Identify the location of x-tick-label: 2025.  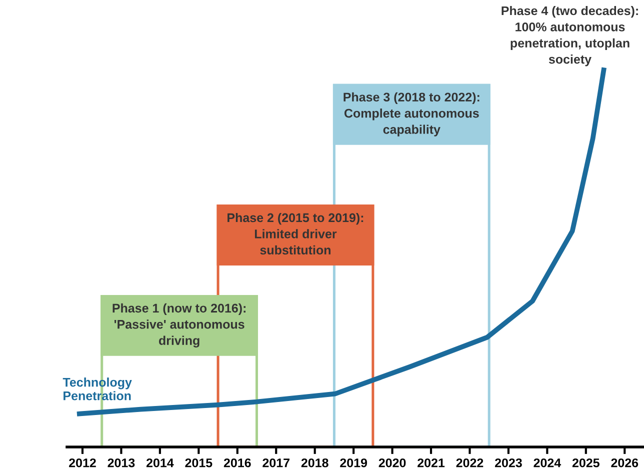
(586, 463).